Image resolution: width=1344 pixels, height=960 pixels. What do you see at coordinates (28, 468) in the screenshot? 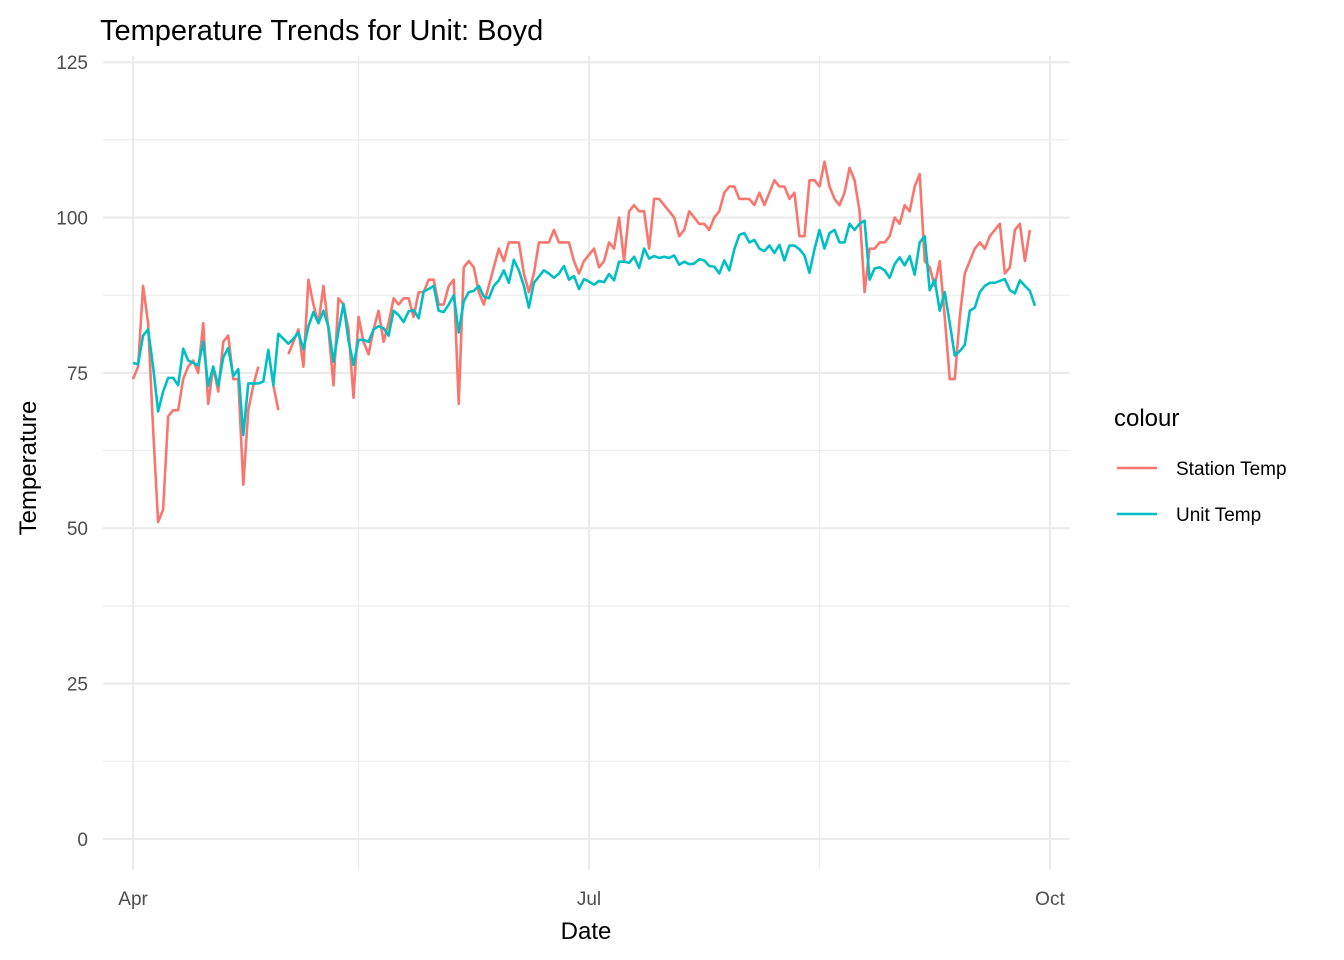
I see `y-axis-title: Temperature` at bounding box center [28, 468].